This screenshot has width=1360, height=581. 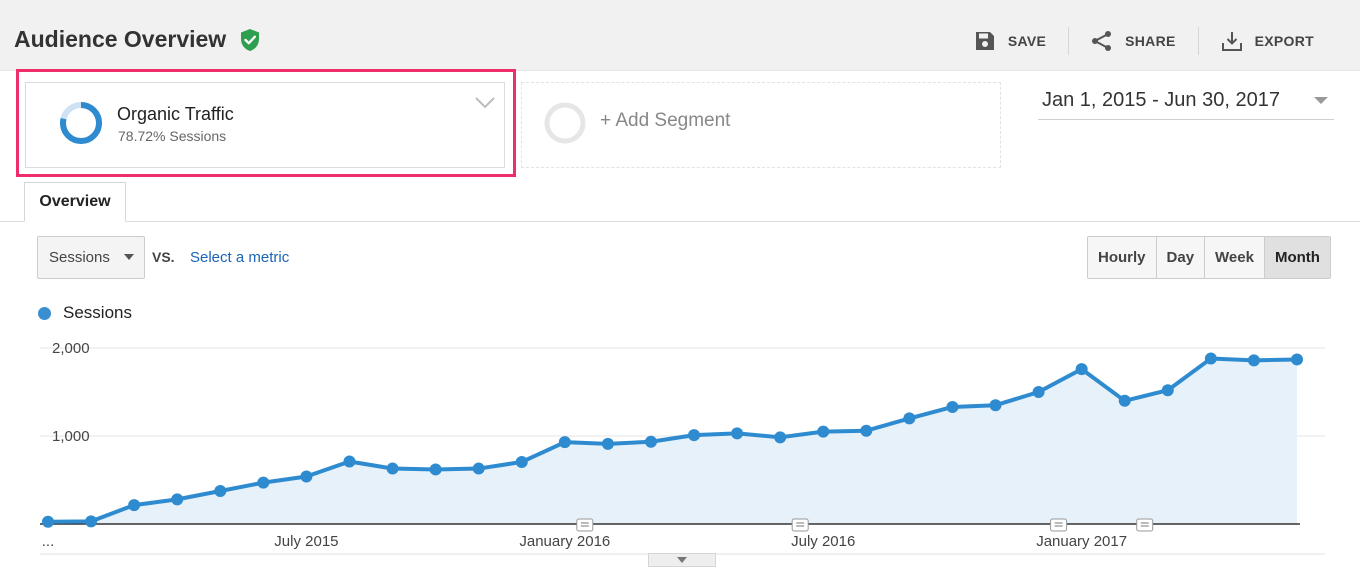 What do you see at coordinates (761, 125) in the screenshot?
I see `add-segment-button` at bounding box center [761, 125].